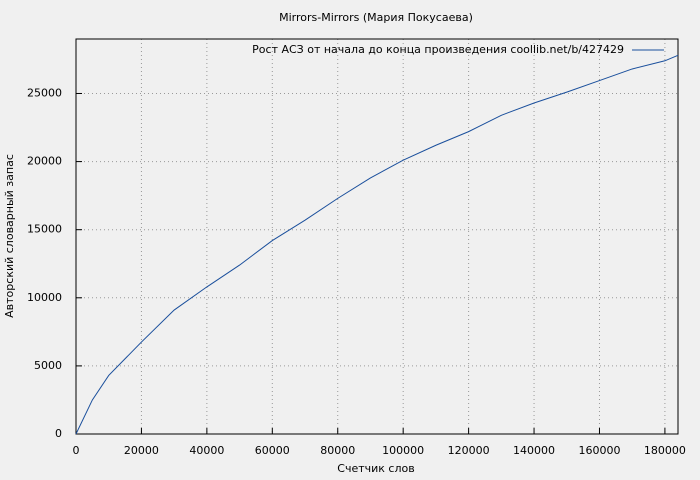  I want to click on y-tick-label: 25000, so click(44, 92).